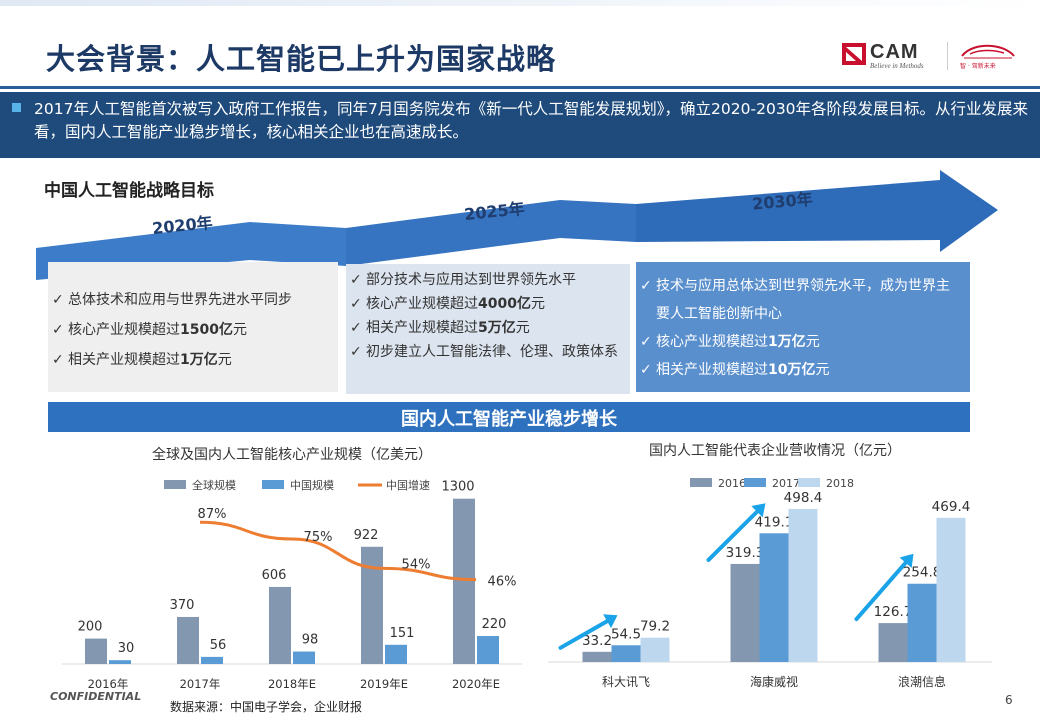 The width and height of the screenshot is (1040, 720). What do you see at coordinates (126, 648) in the screenshot?
I see `data-label: 30` at bounding box center [126, 648].